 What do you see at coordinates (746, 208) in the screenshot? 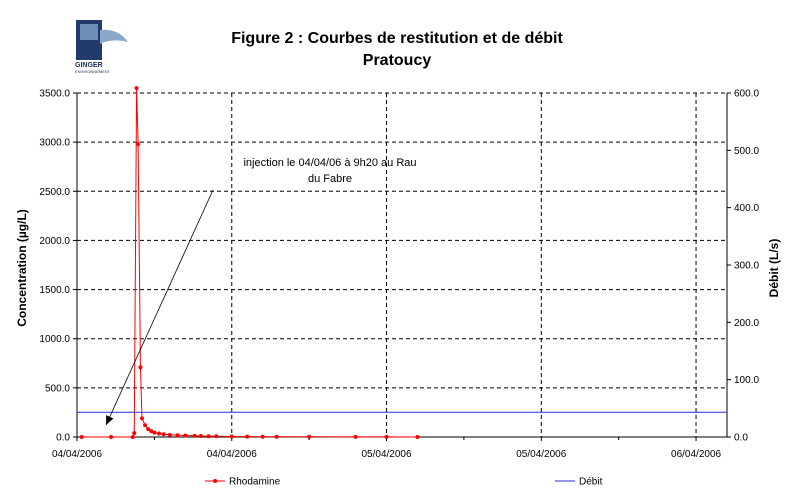
I see `y2-tick-label: 400.0` at bounding box center [746, 208].